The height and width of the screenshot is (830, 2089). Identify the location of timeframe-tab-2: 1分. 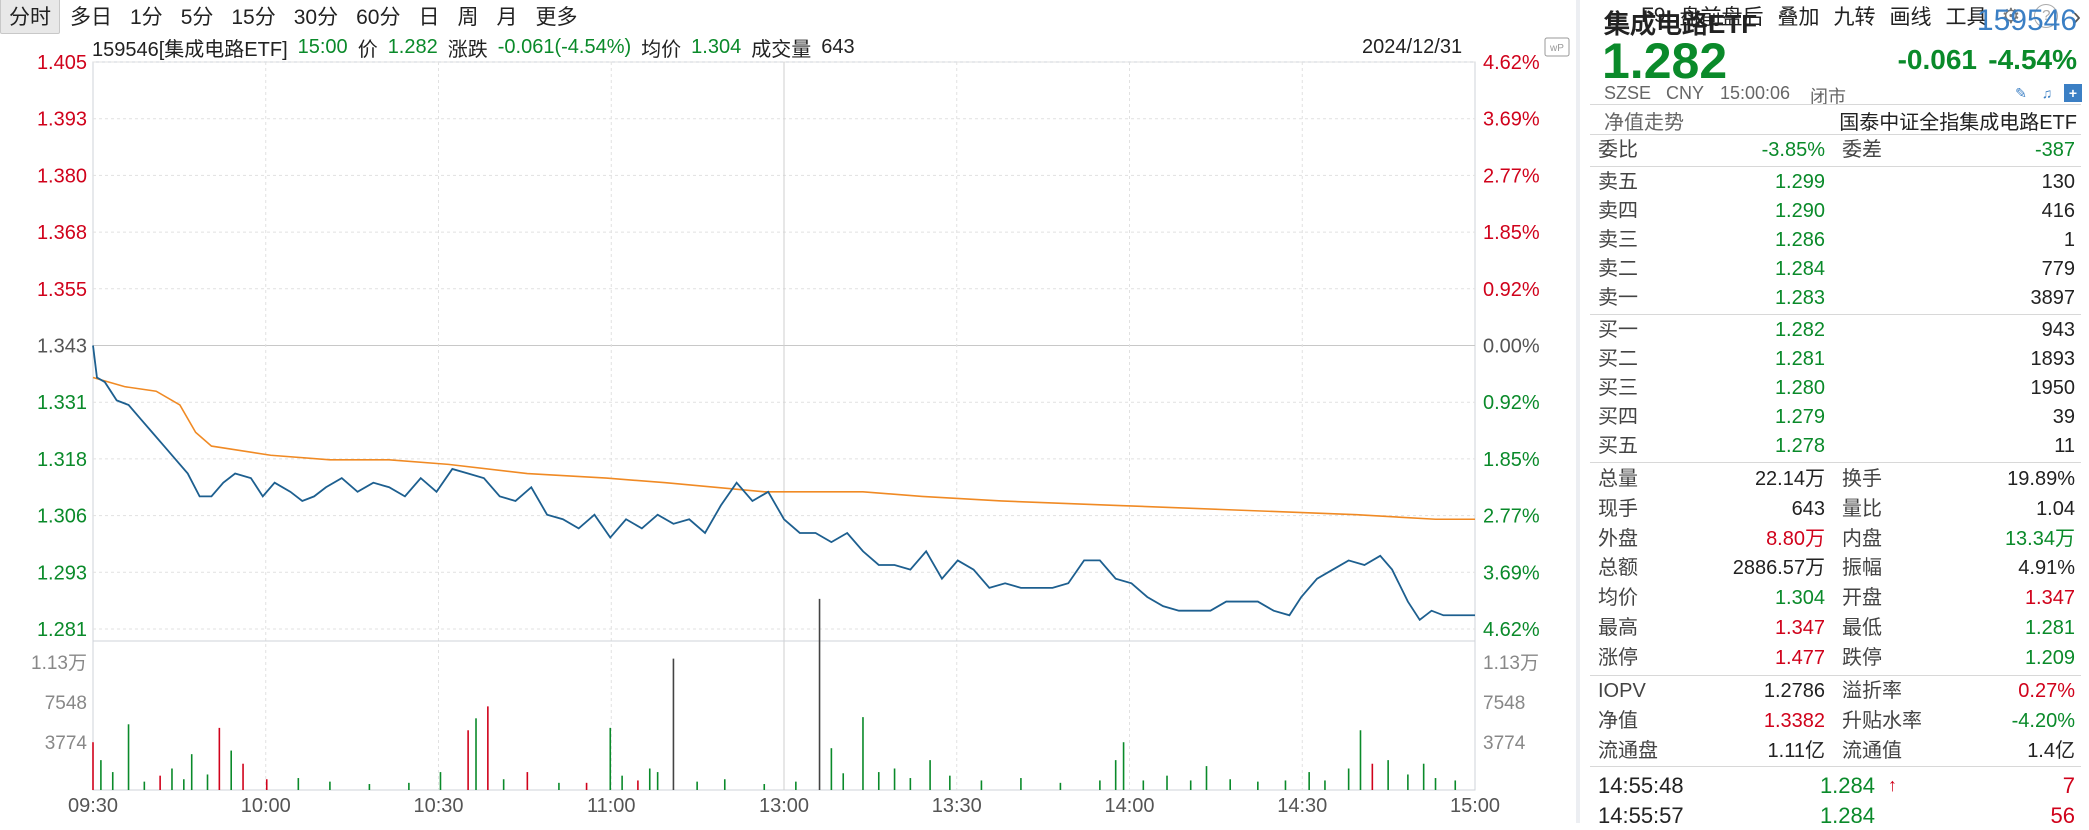
(146, 17).